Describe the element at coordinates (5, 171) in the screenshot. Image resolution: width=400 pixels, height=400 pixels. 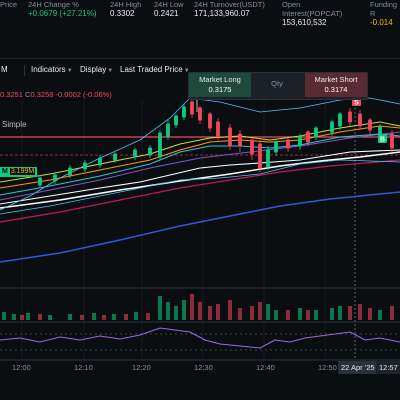
I see `volume-tag-prefix: M` at that location.